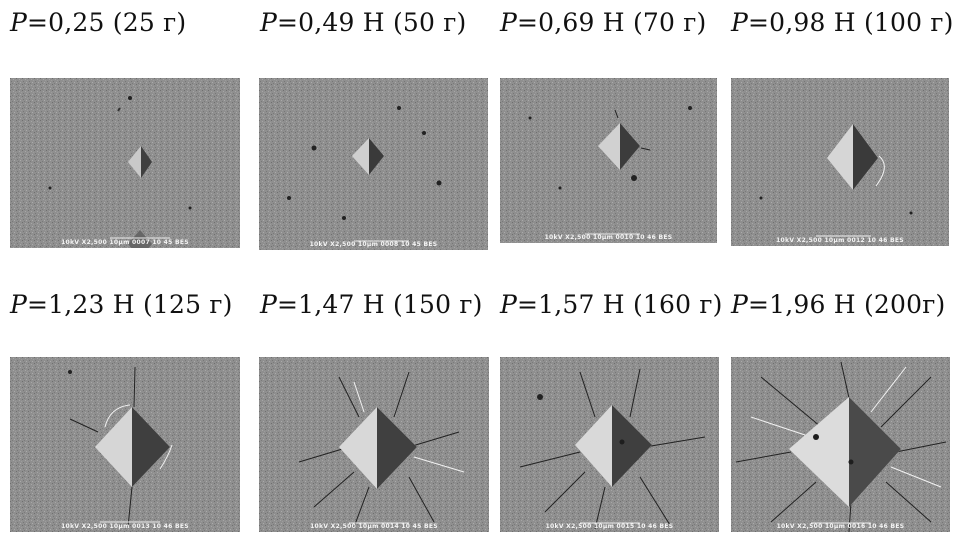  I want to click on load-label-3: P=0,69 Н (70 г), so click(603, 22).